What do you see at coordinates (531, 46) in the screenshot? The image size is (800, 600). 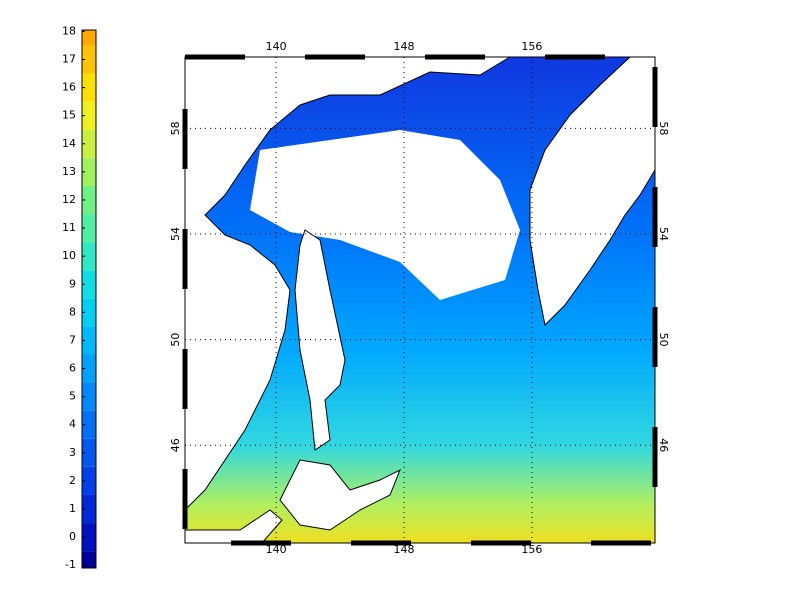 I see `lon-label-top: 156` at bounding box center [531, 46].